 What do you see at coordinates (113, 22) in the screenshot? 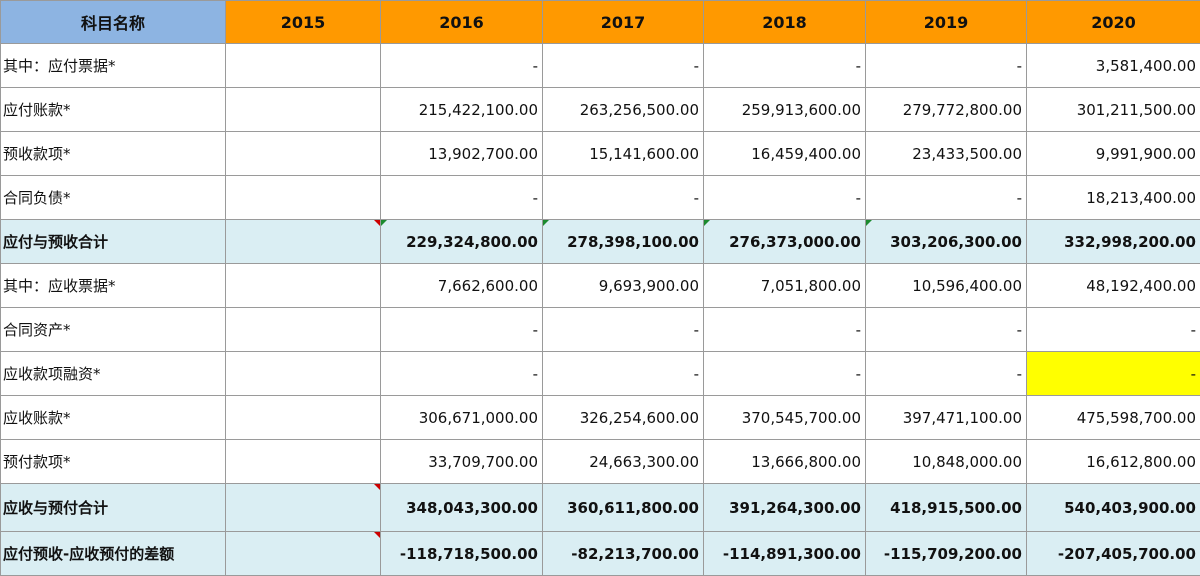
I see `header-item-name: 科目名称` at bounding box center [113, 22].